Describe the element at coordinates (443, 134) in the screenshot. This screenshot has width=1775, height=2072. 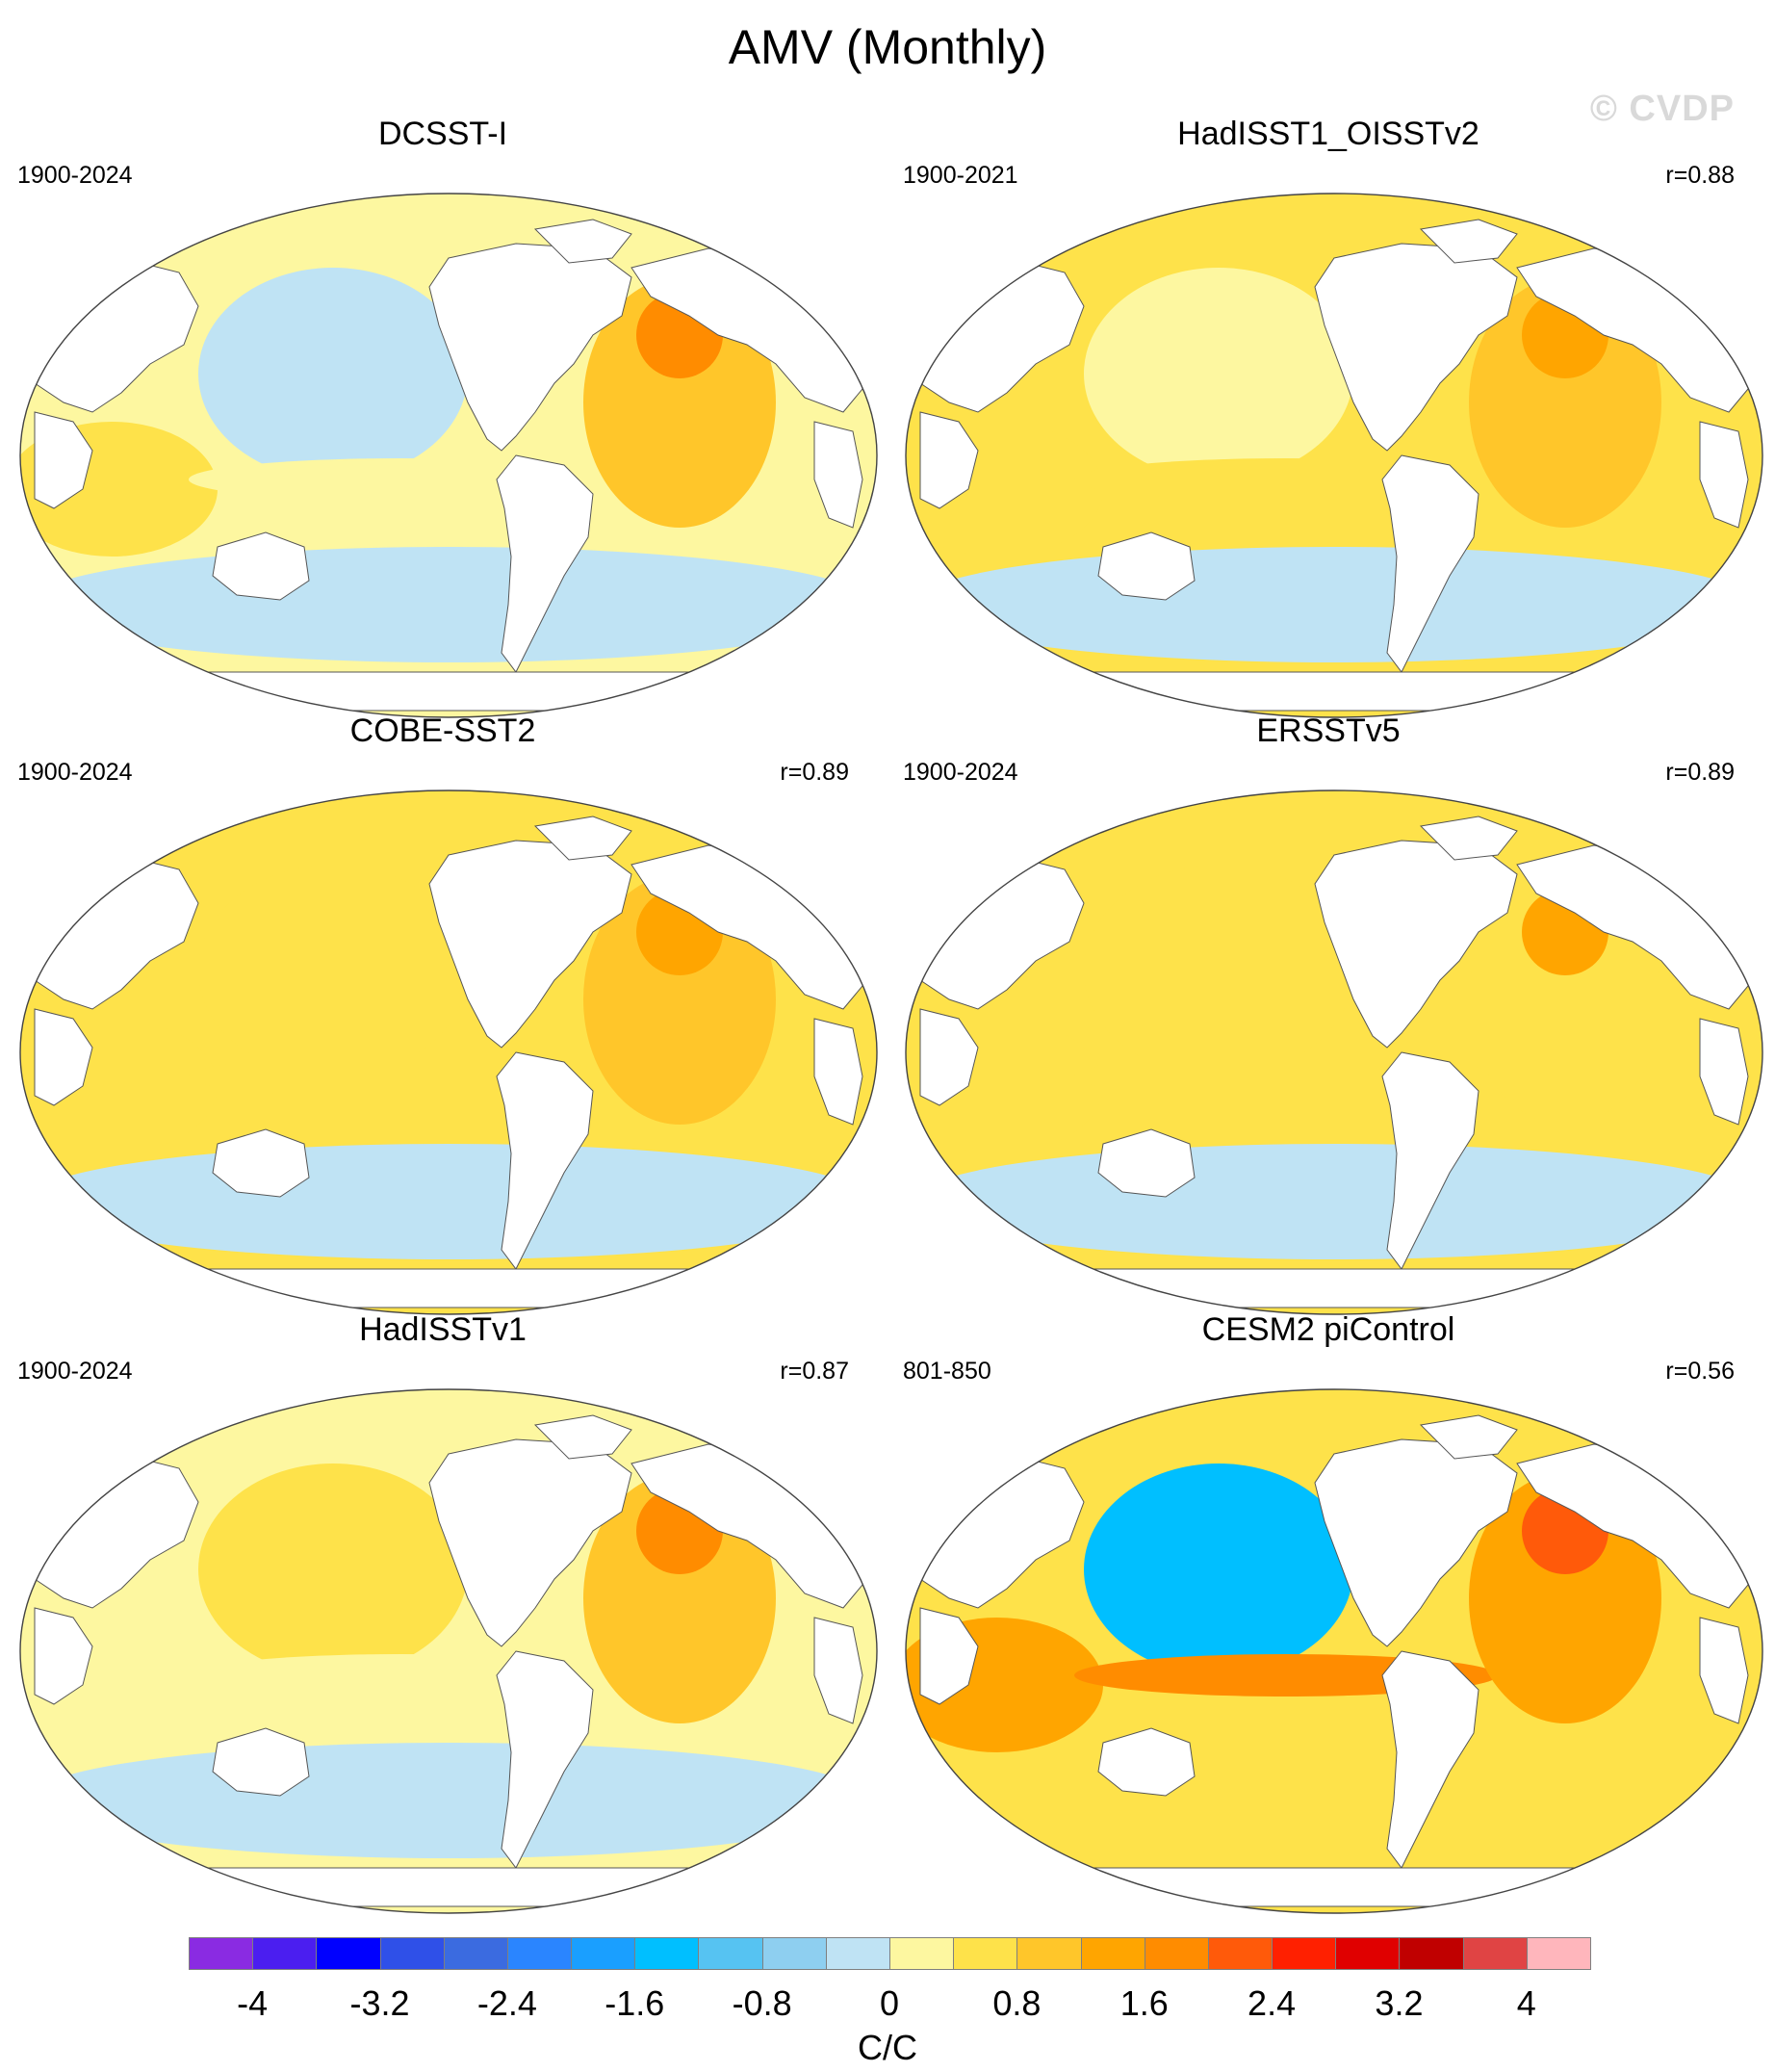
I see `panel-title: DCSST-I` at that location.